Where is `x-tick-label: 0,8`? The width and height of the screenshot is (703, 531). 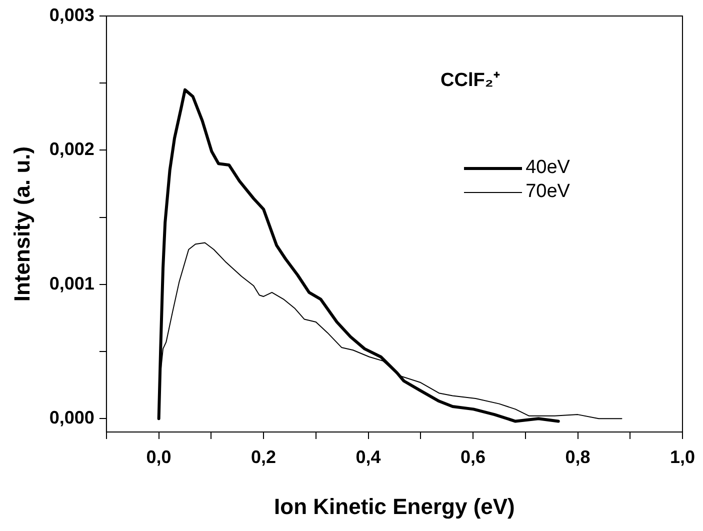 x-tick-label: 0,8 is located at coordinates (577, 456).